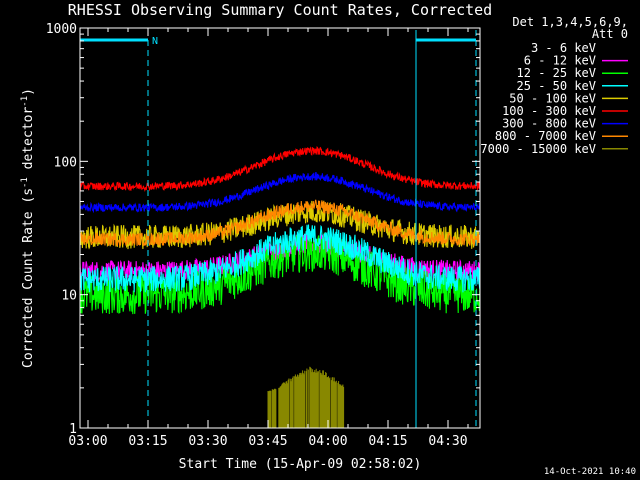  I want to click on legend-header-detectors: Det 1,3,4,5,6,9,, so click(570, 22).